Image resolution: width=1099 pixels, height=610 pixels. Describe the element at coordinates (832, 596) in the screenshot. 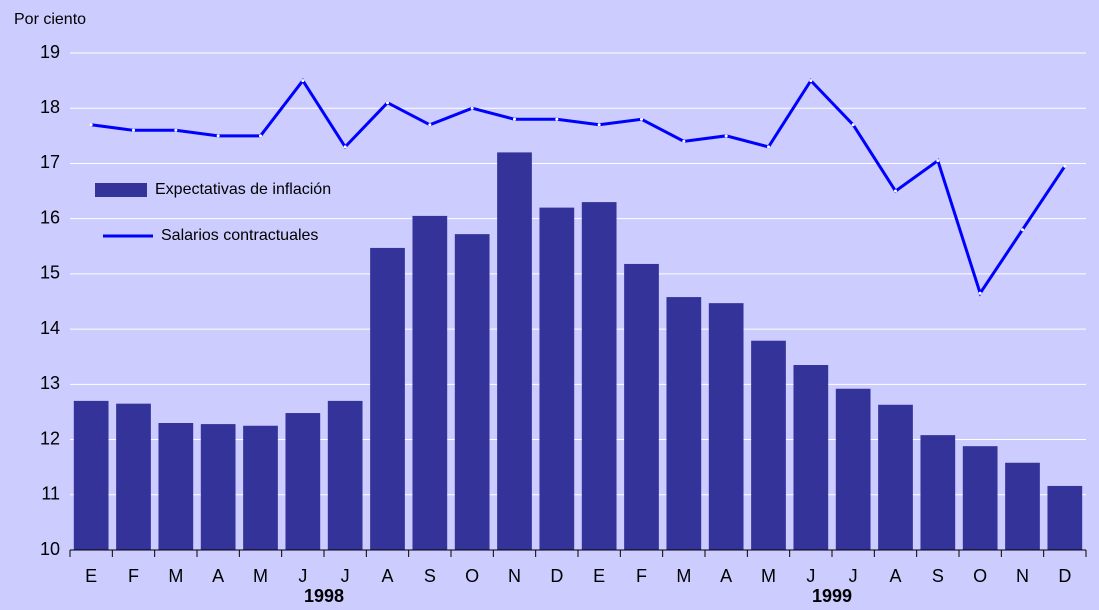

I see `year-label: 1999` at that location.